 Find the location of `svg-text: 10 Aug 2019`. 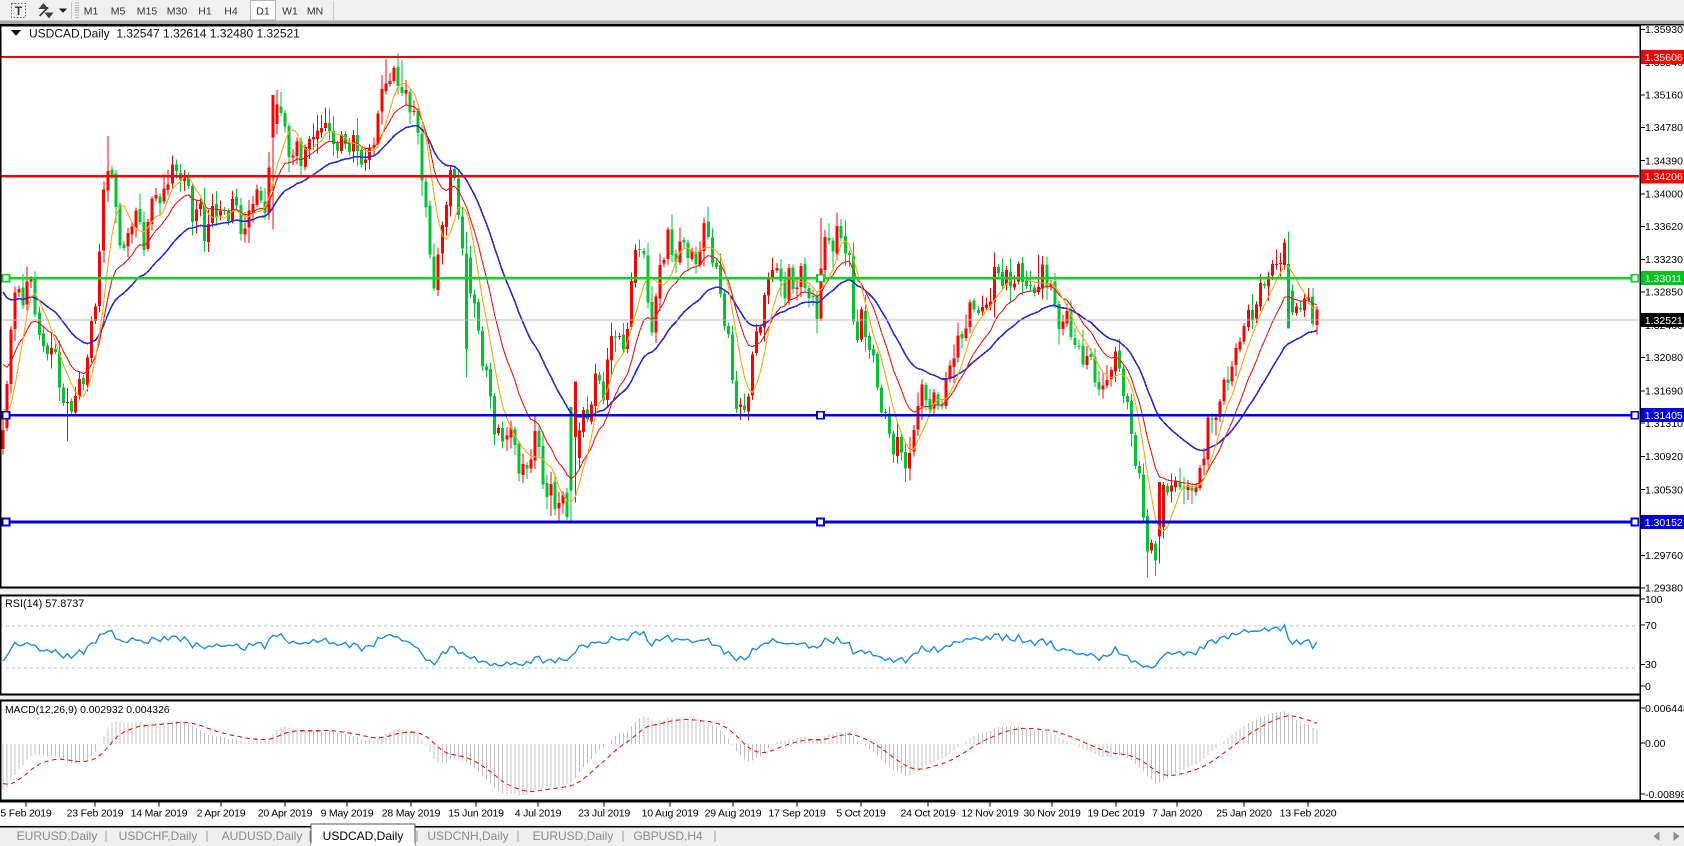

svg-text: 10 Aug 2019 is located at coordinates (670, 814).